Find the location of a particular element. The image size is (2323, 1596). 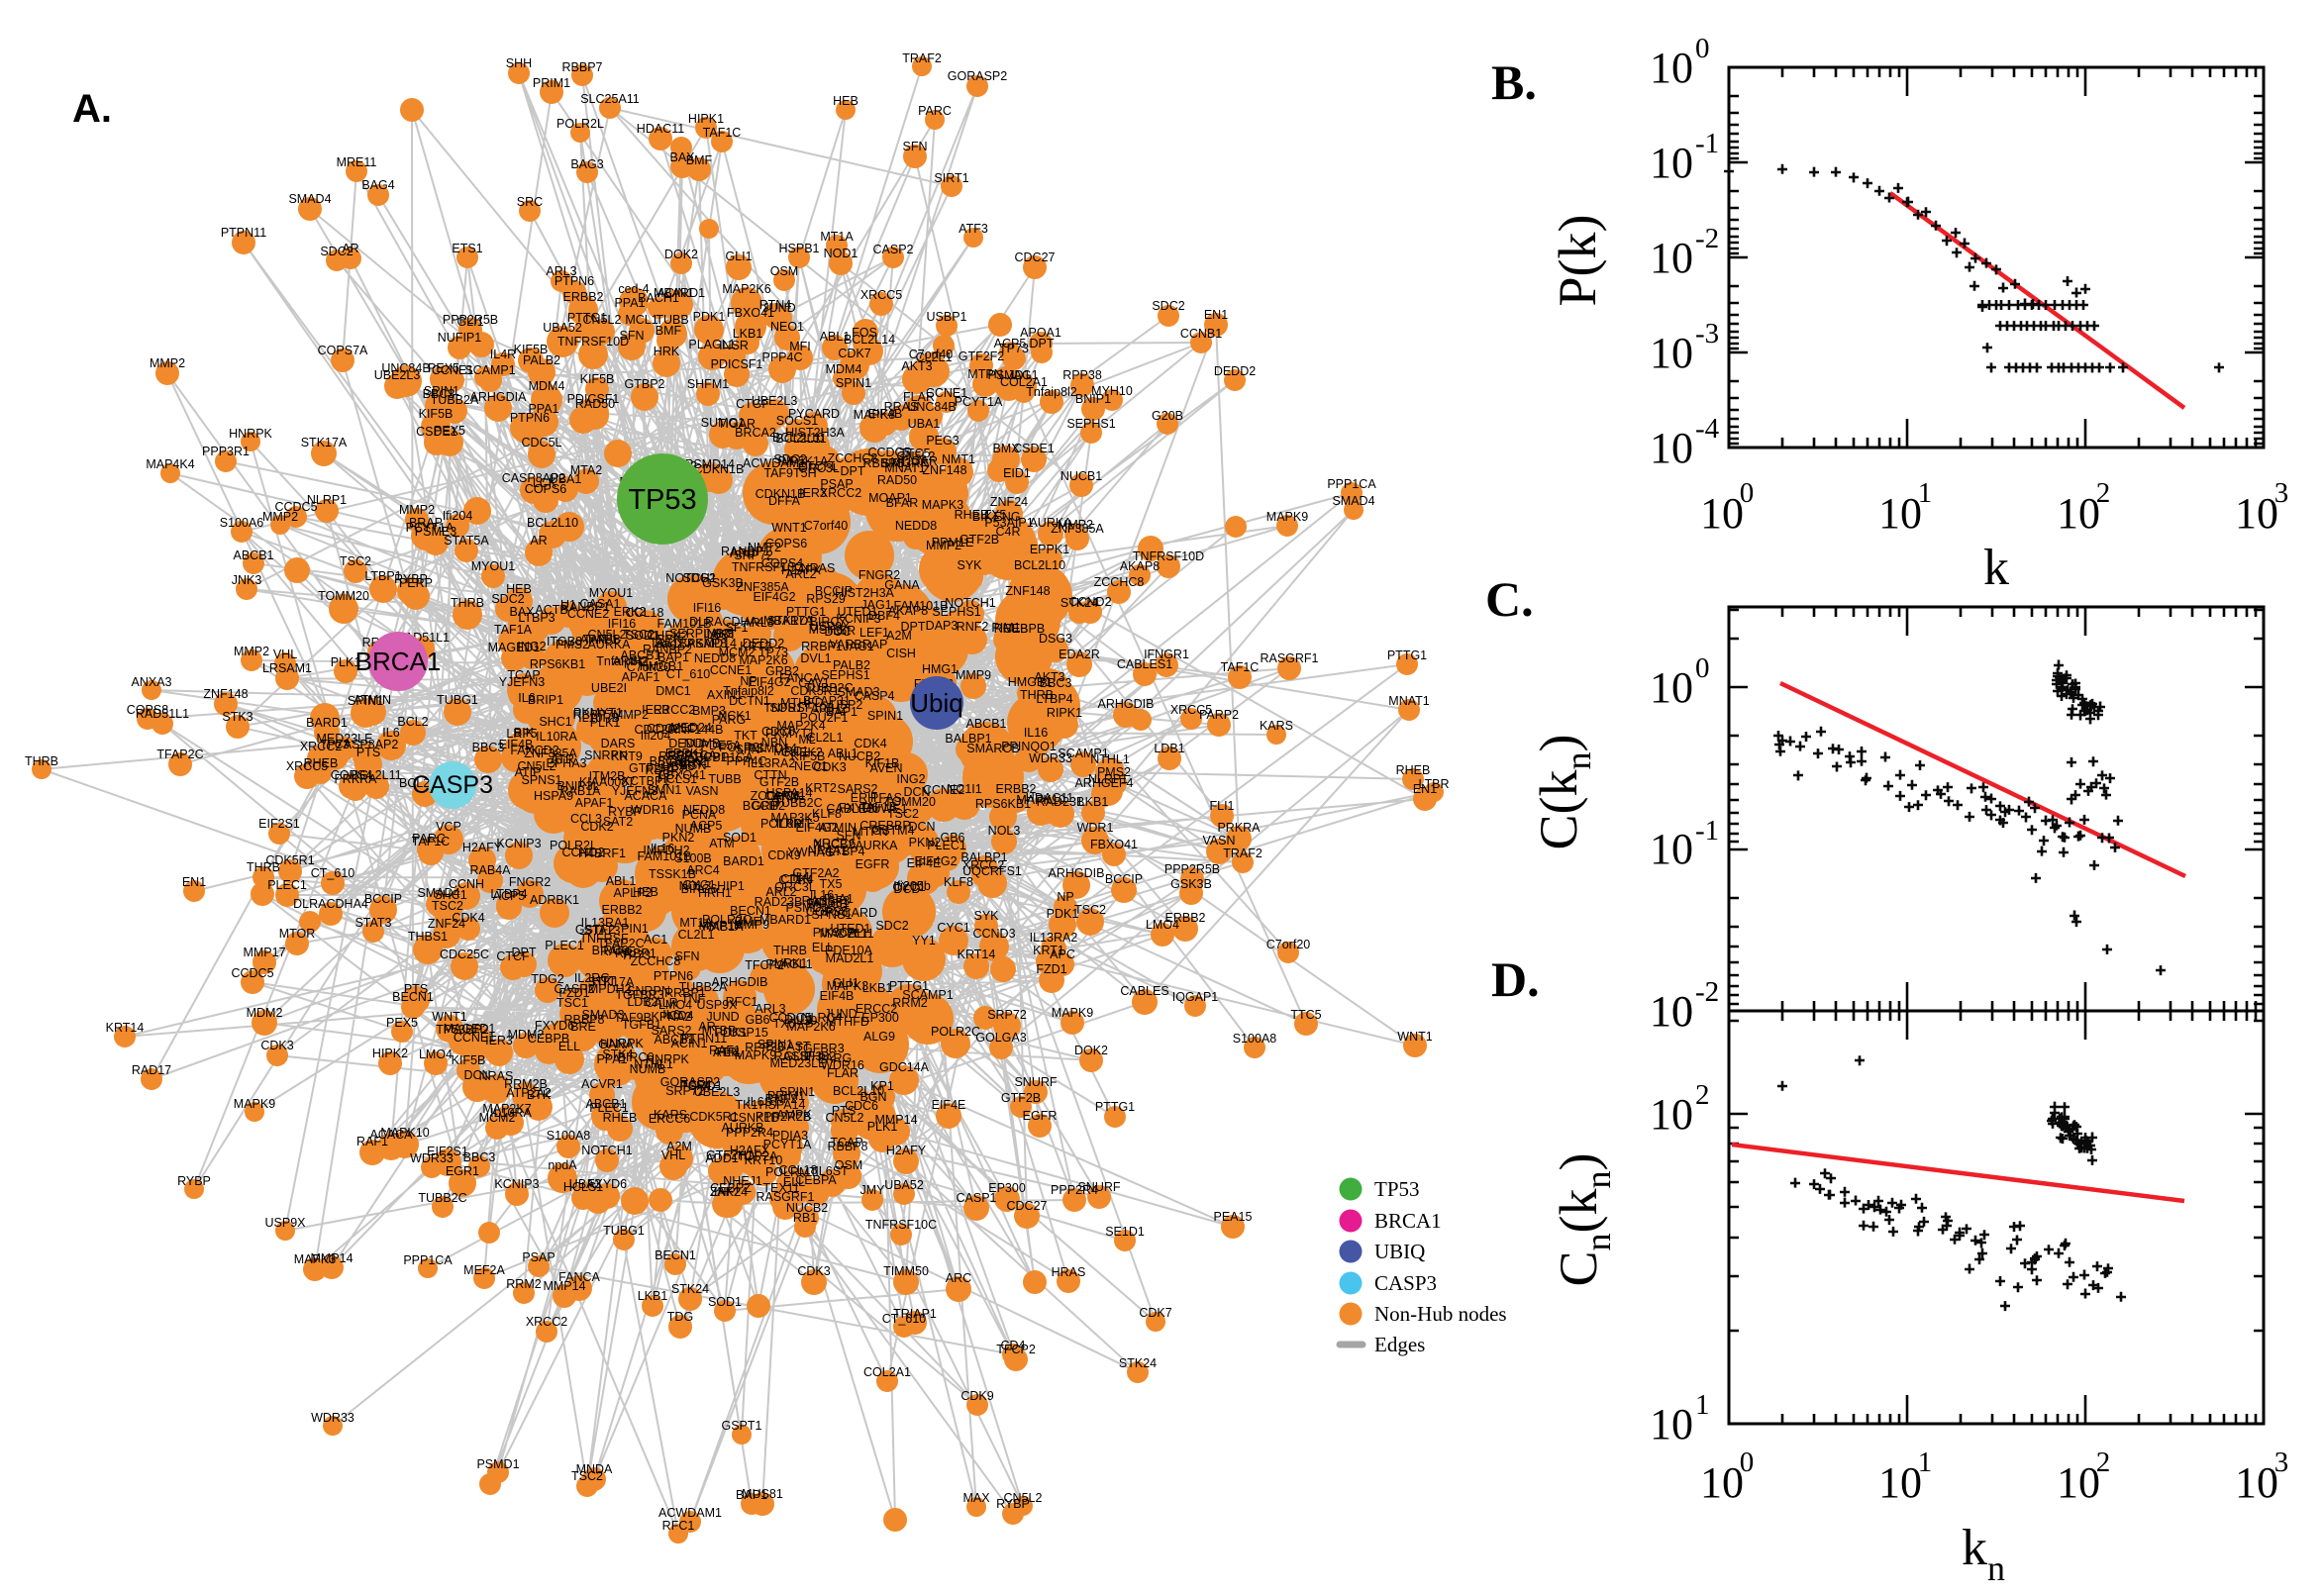

svg-text: PSAP is located at coordinates (539, 1257).